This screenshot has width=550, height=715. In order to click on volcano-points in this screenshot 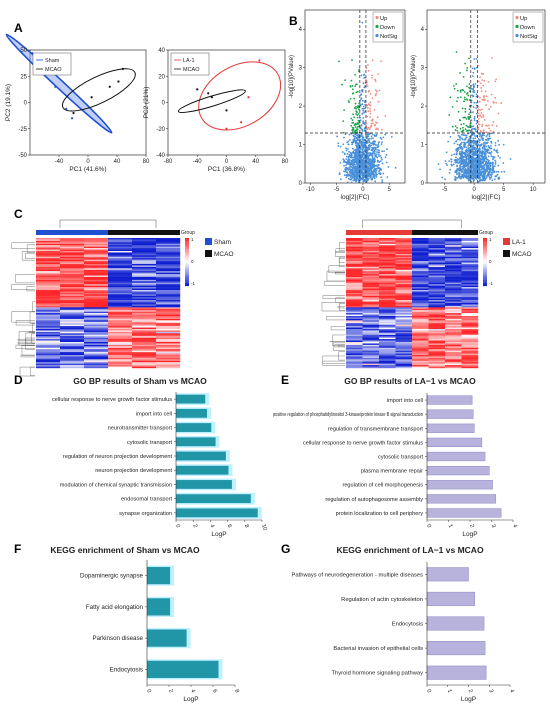, I will do `click(474, 117)`.